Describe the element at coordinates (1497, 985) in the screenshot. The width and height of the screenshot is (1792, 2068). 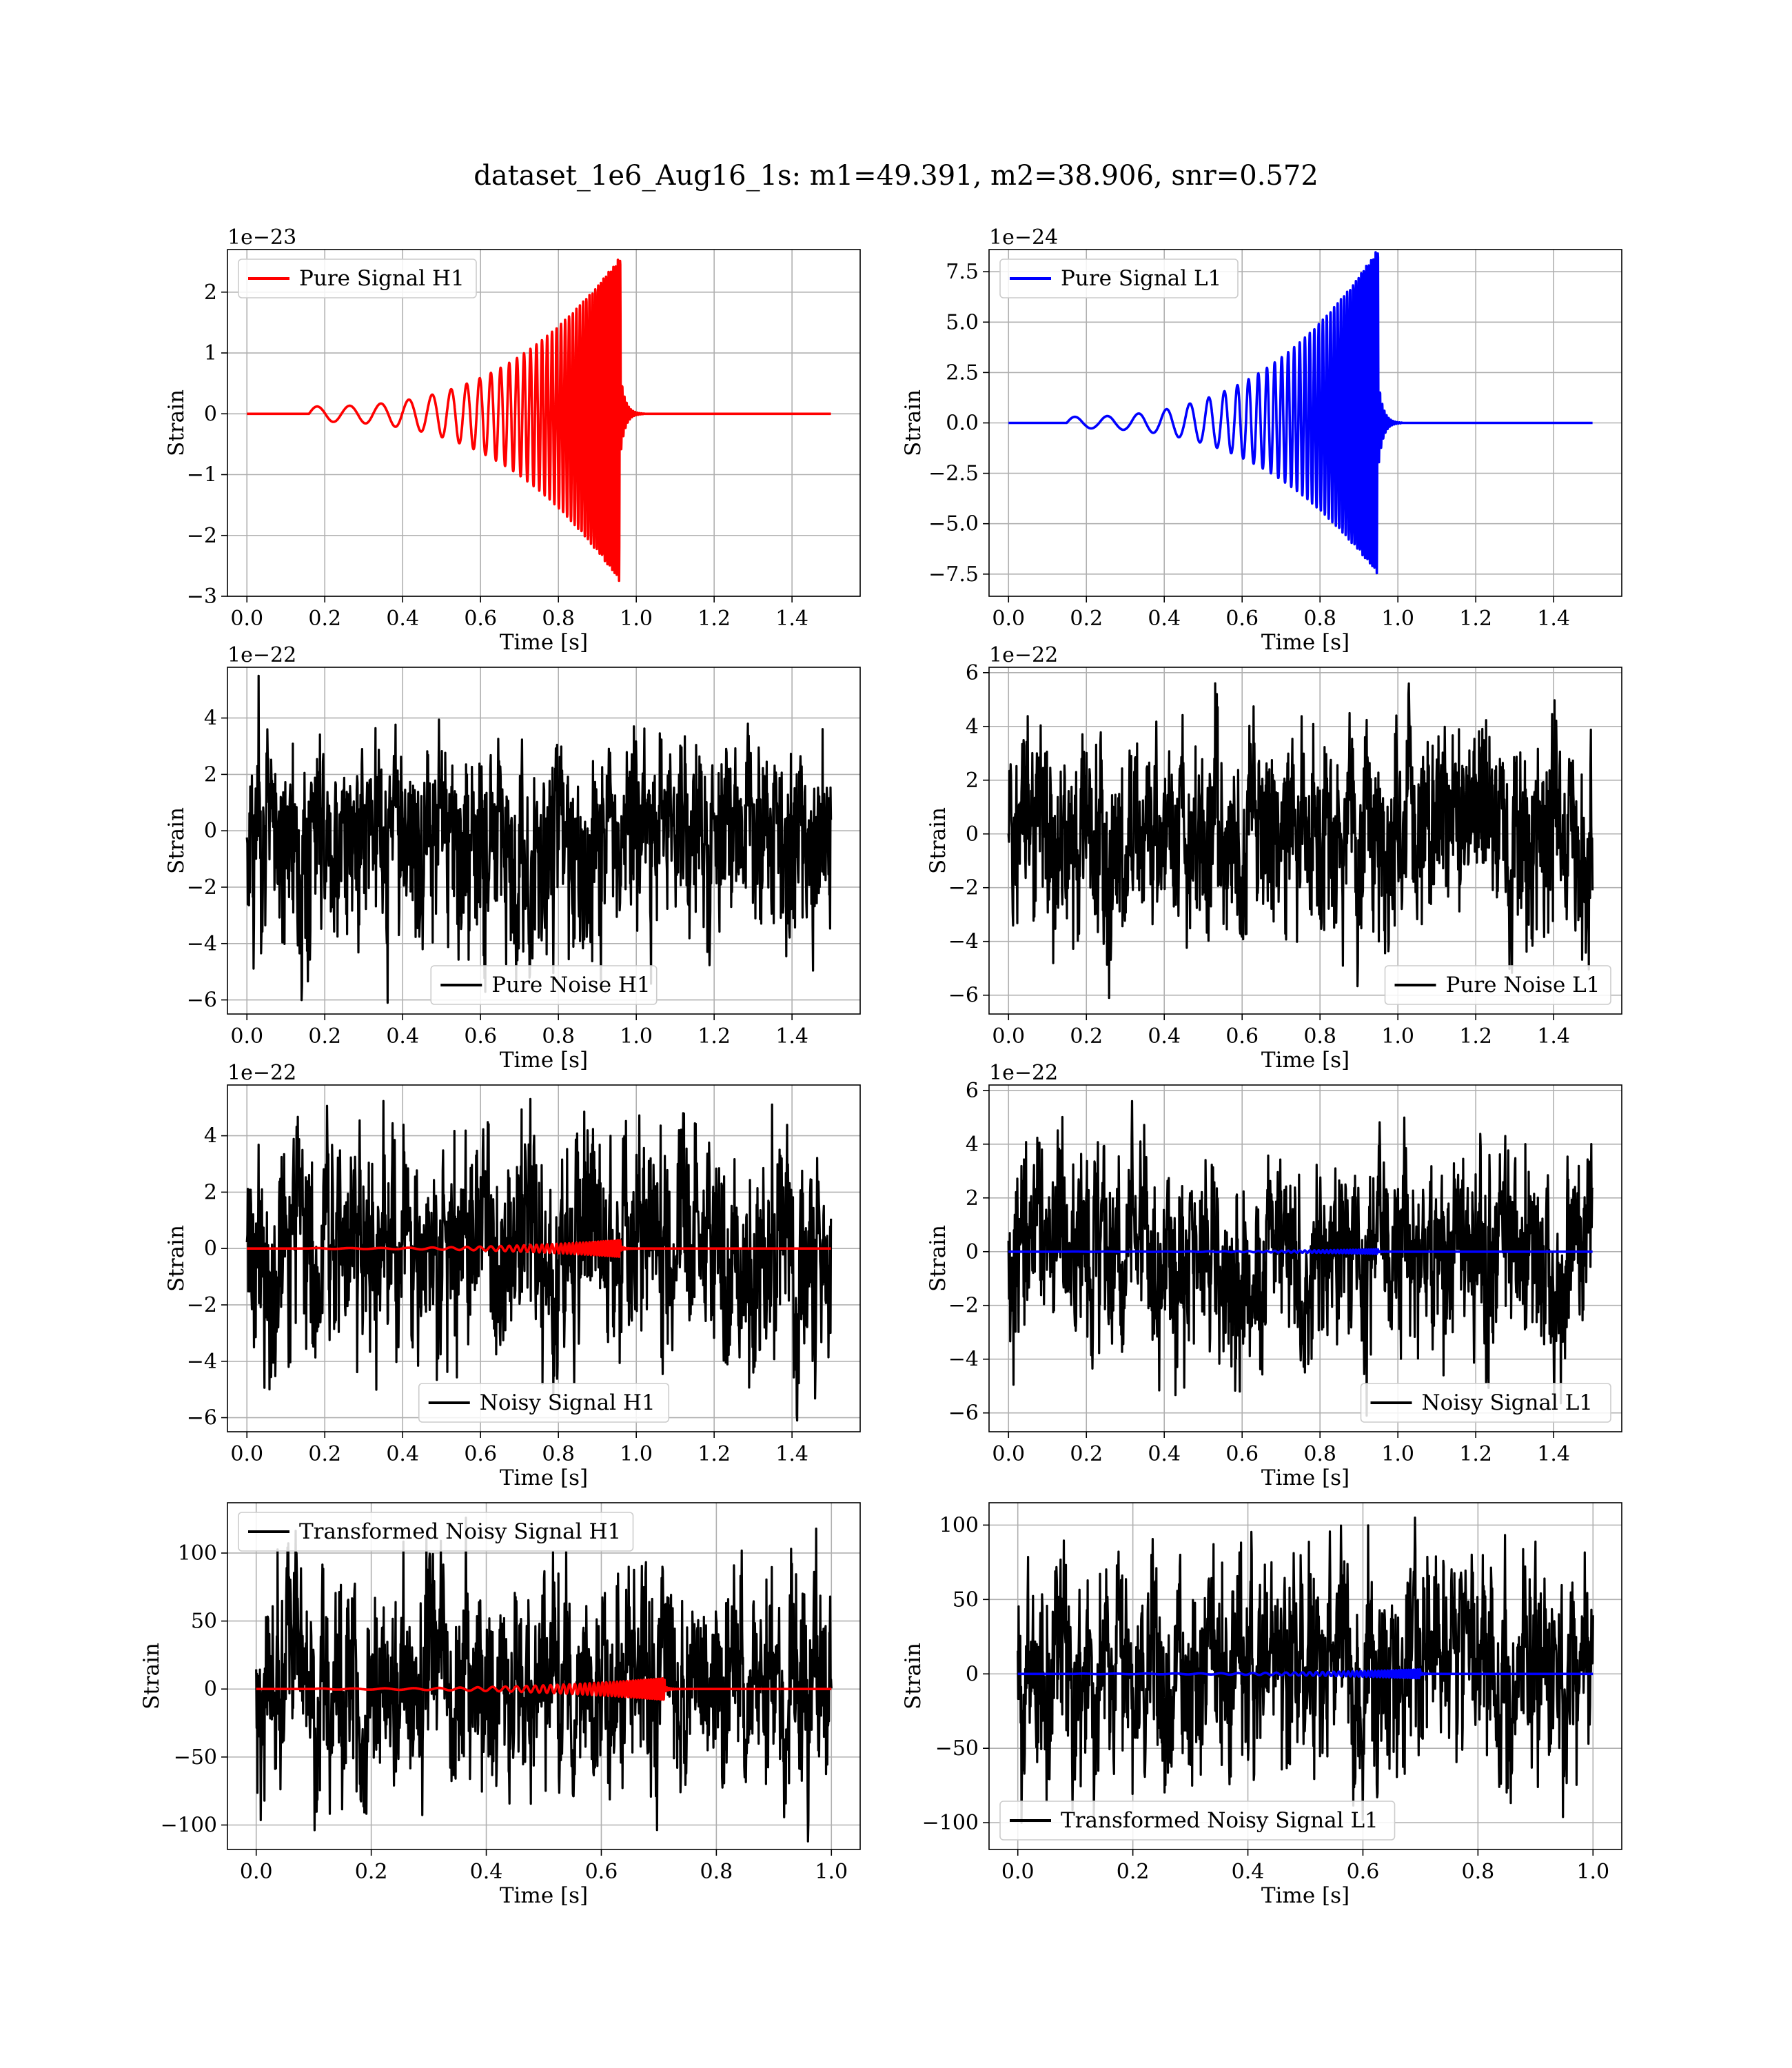
I see `legend: Pure Noise L1` at that location.